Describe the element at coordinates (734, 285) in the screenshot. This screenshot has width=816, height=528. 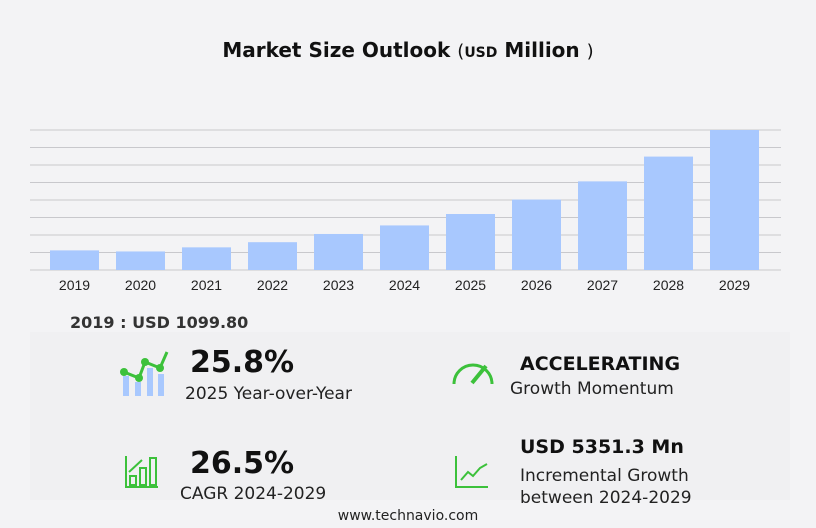
I see `x-tick-label: 2029` at that location.